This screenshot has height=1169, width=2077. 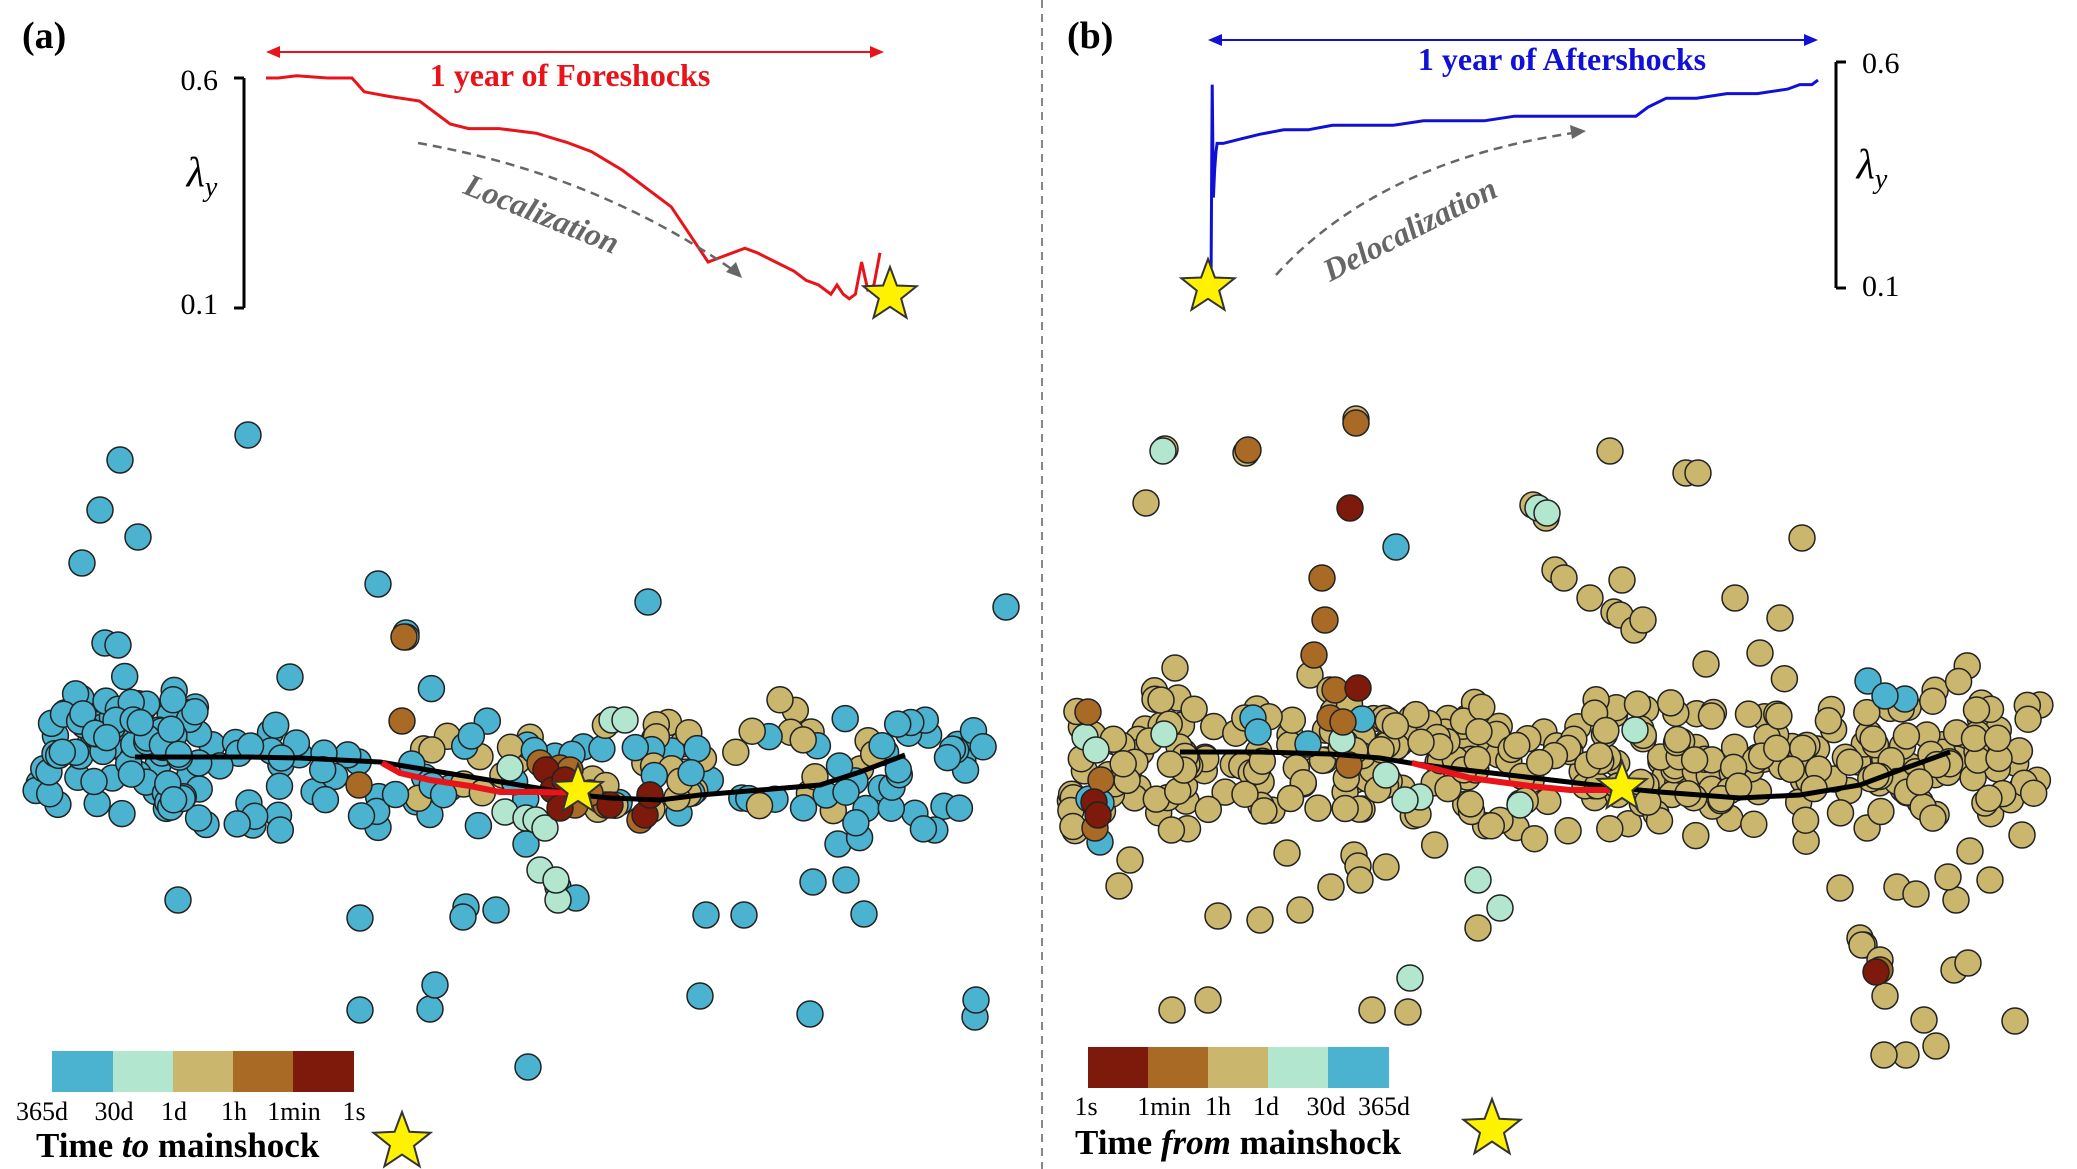 What do you see at coordinates (890, 292) in the screenshot?
I see `panel-a-mainshock-star-top` at bounding box center [890, 292].